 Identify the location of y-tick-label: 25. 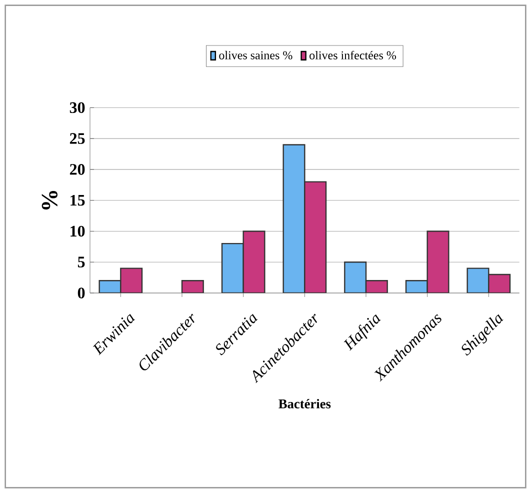
(77, 138).